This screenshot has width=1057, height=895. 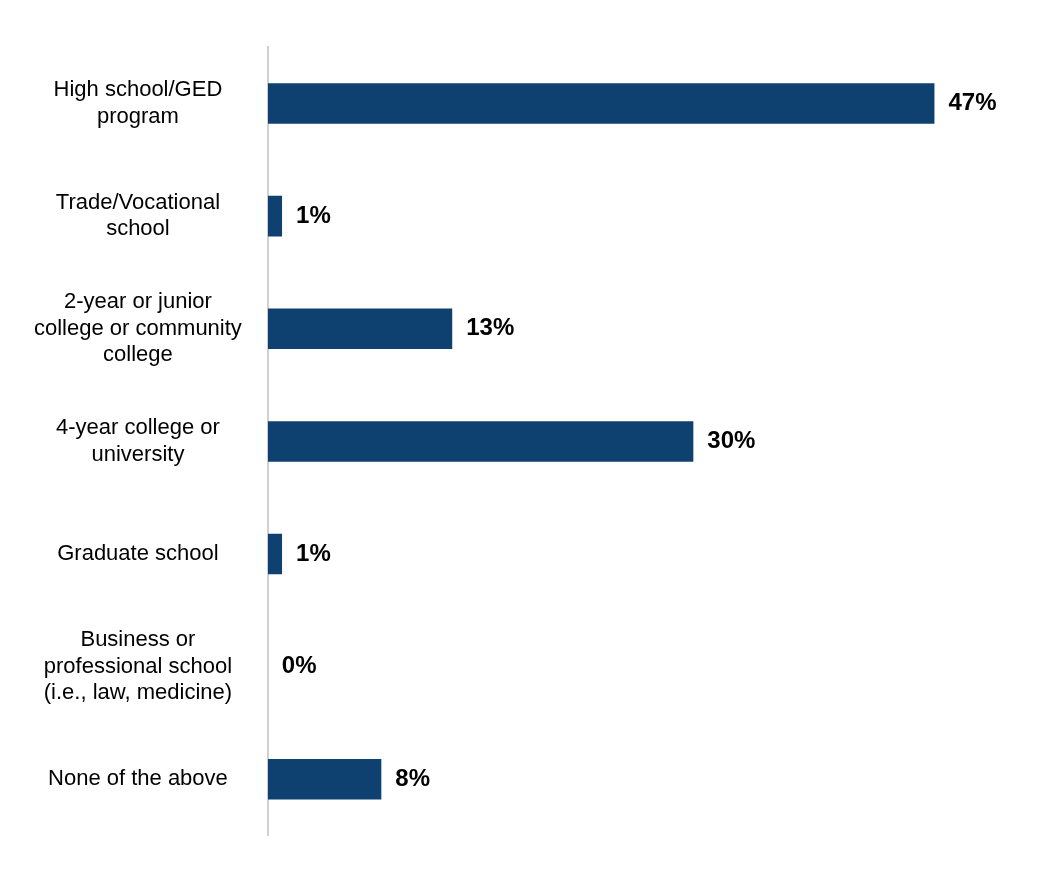 What do you see at coordinates (138, 778) in the screenshot?
I see `y-tick-label: None of the above` at bounding box center [138, 778].